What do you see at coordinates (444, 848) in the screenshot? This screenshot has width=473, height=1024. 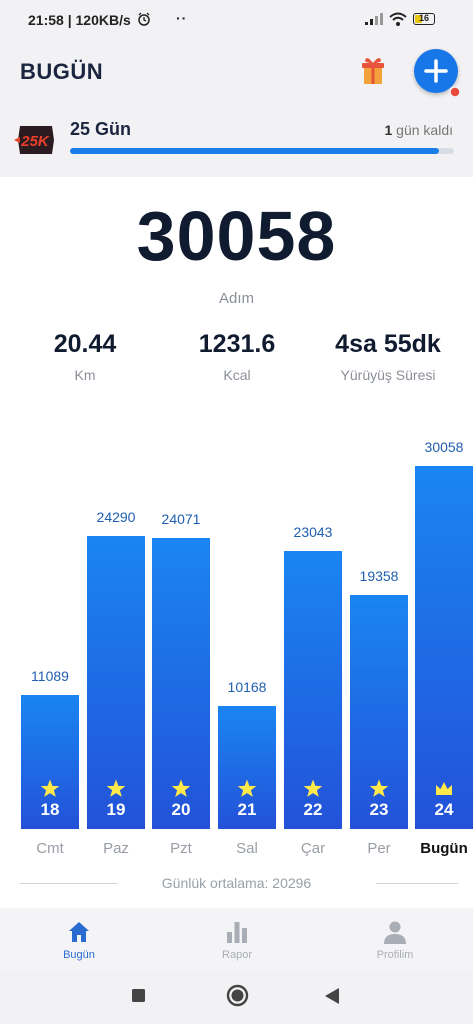 I see `chart-category-label: Bugün` at bounding box center [444, 848].